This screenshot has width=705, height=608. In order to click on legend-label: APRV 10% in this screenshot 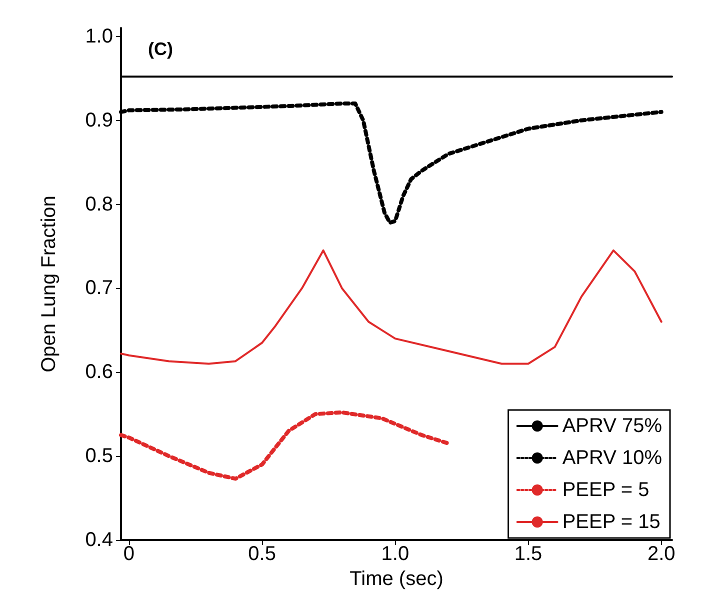, I will do `click(612, 458)`.